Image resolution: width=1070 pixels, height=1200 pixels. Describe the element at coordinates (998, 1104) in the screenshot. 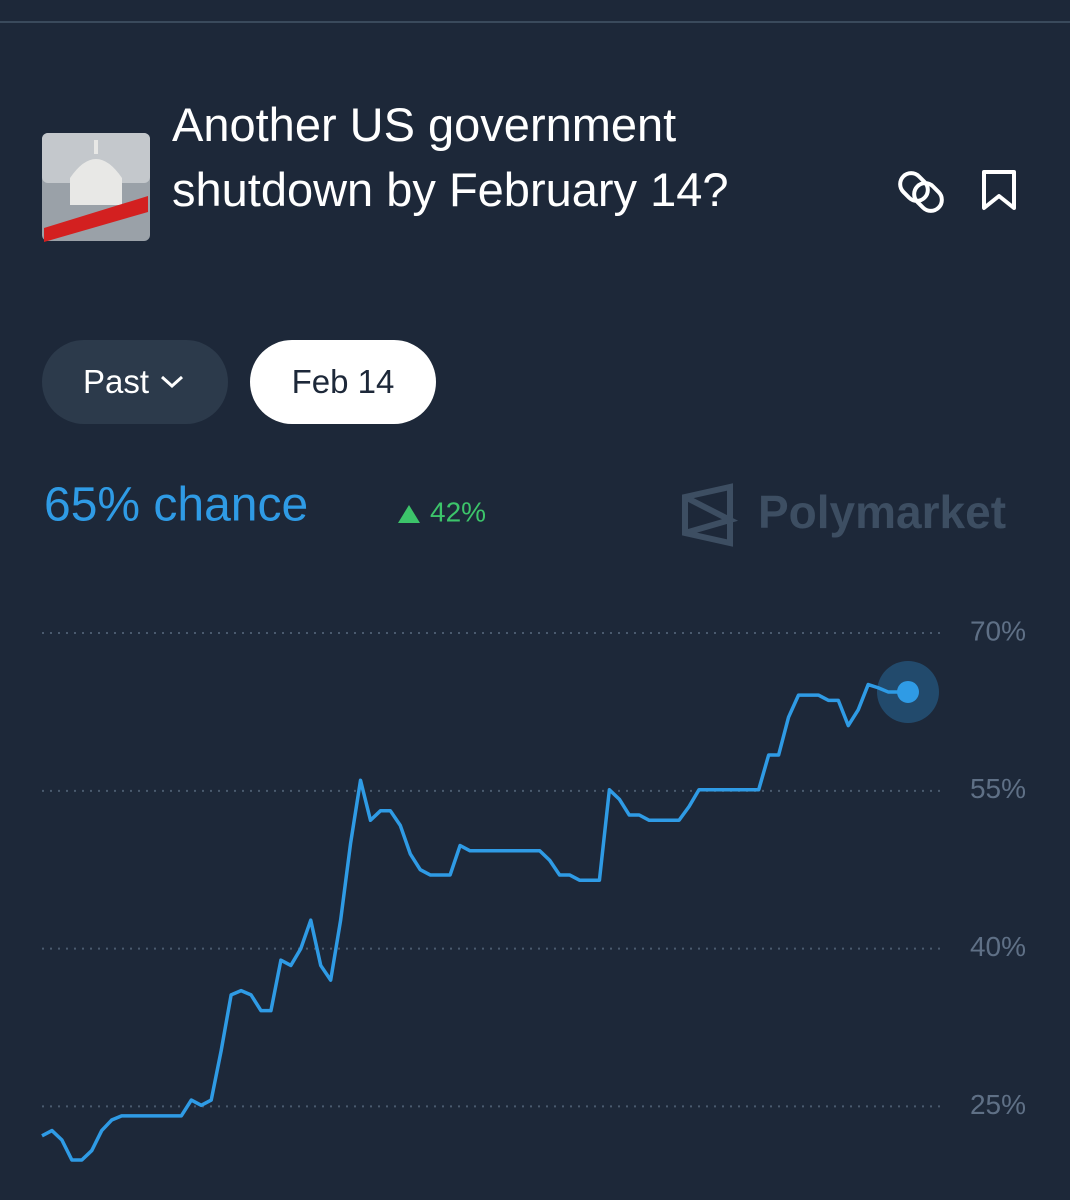

I see `y-tick-label: 25%` at that location.